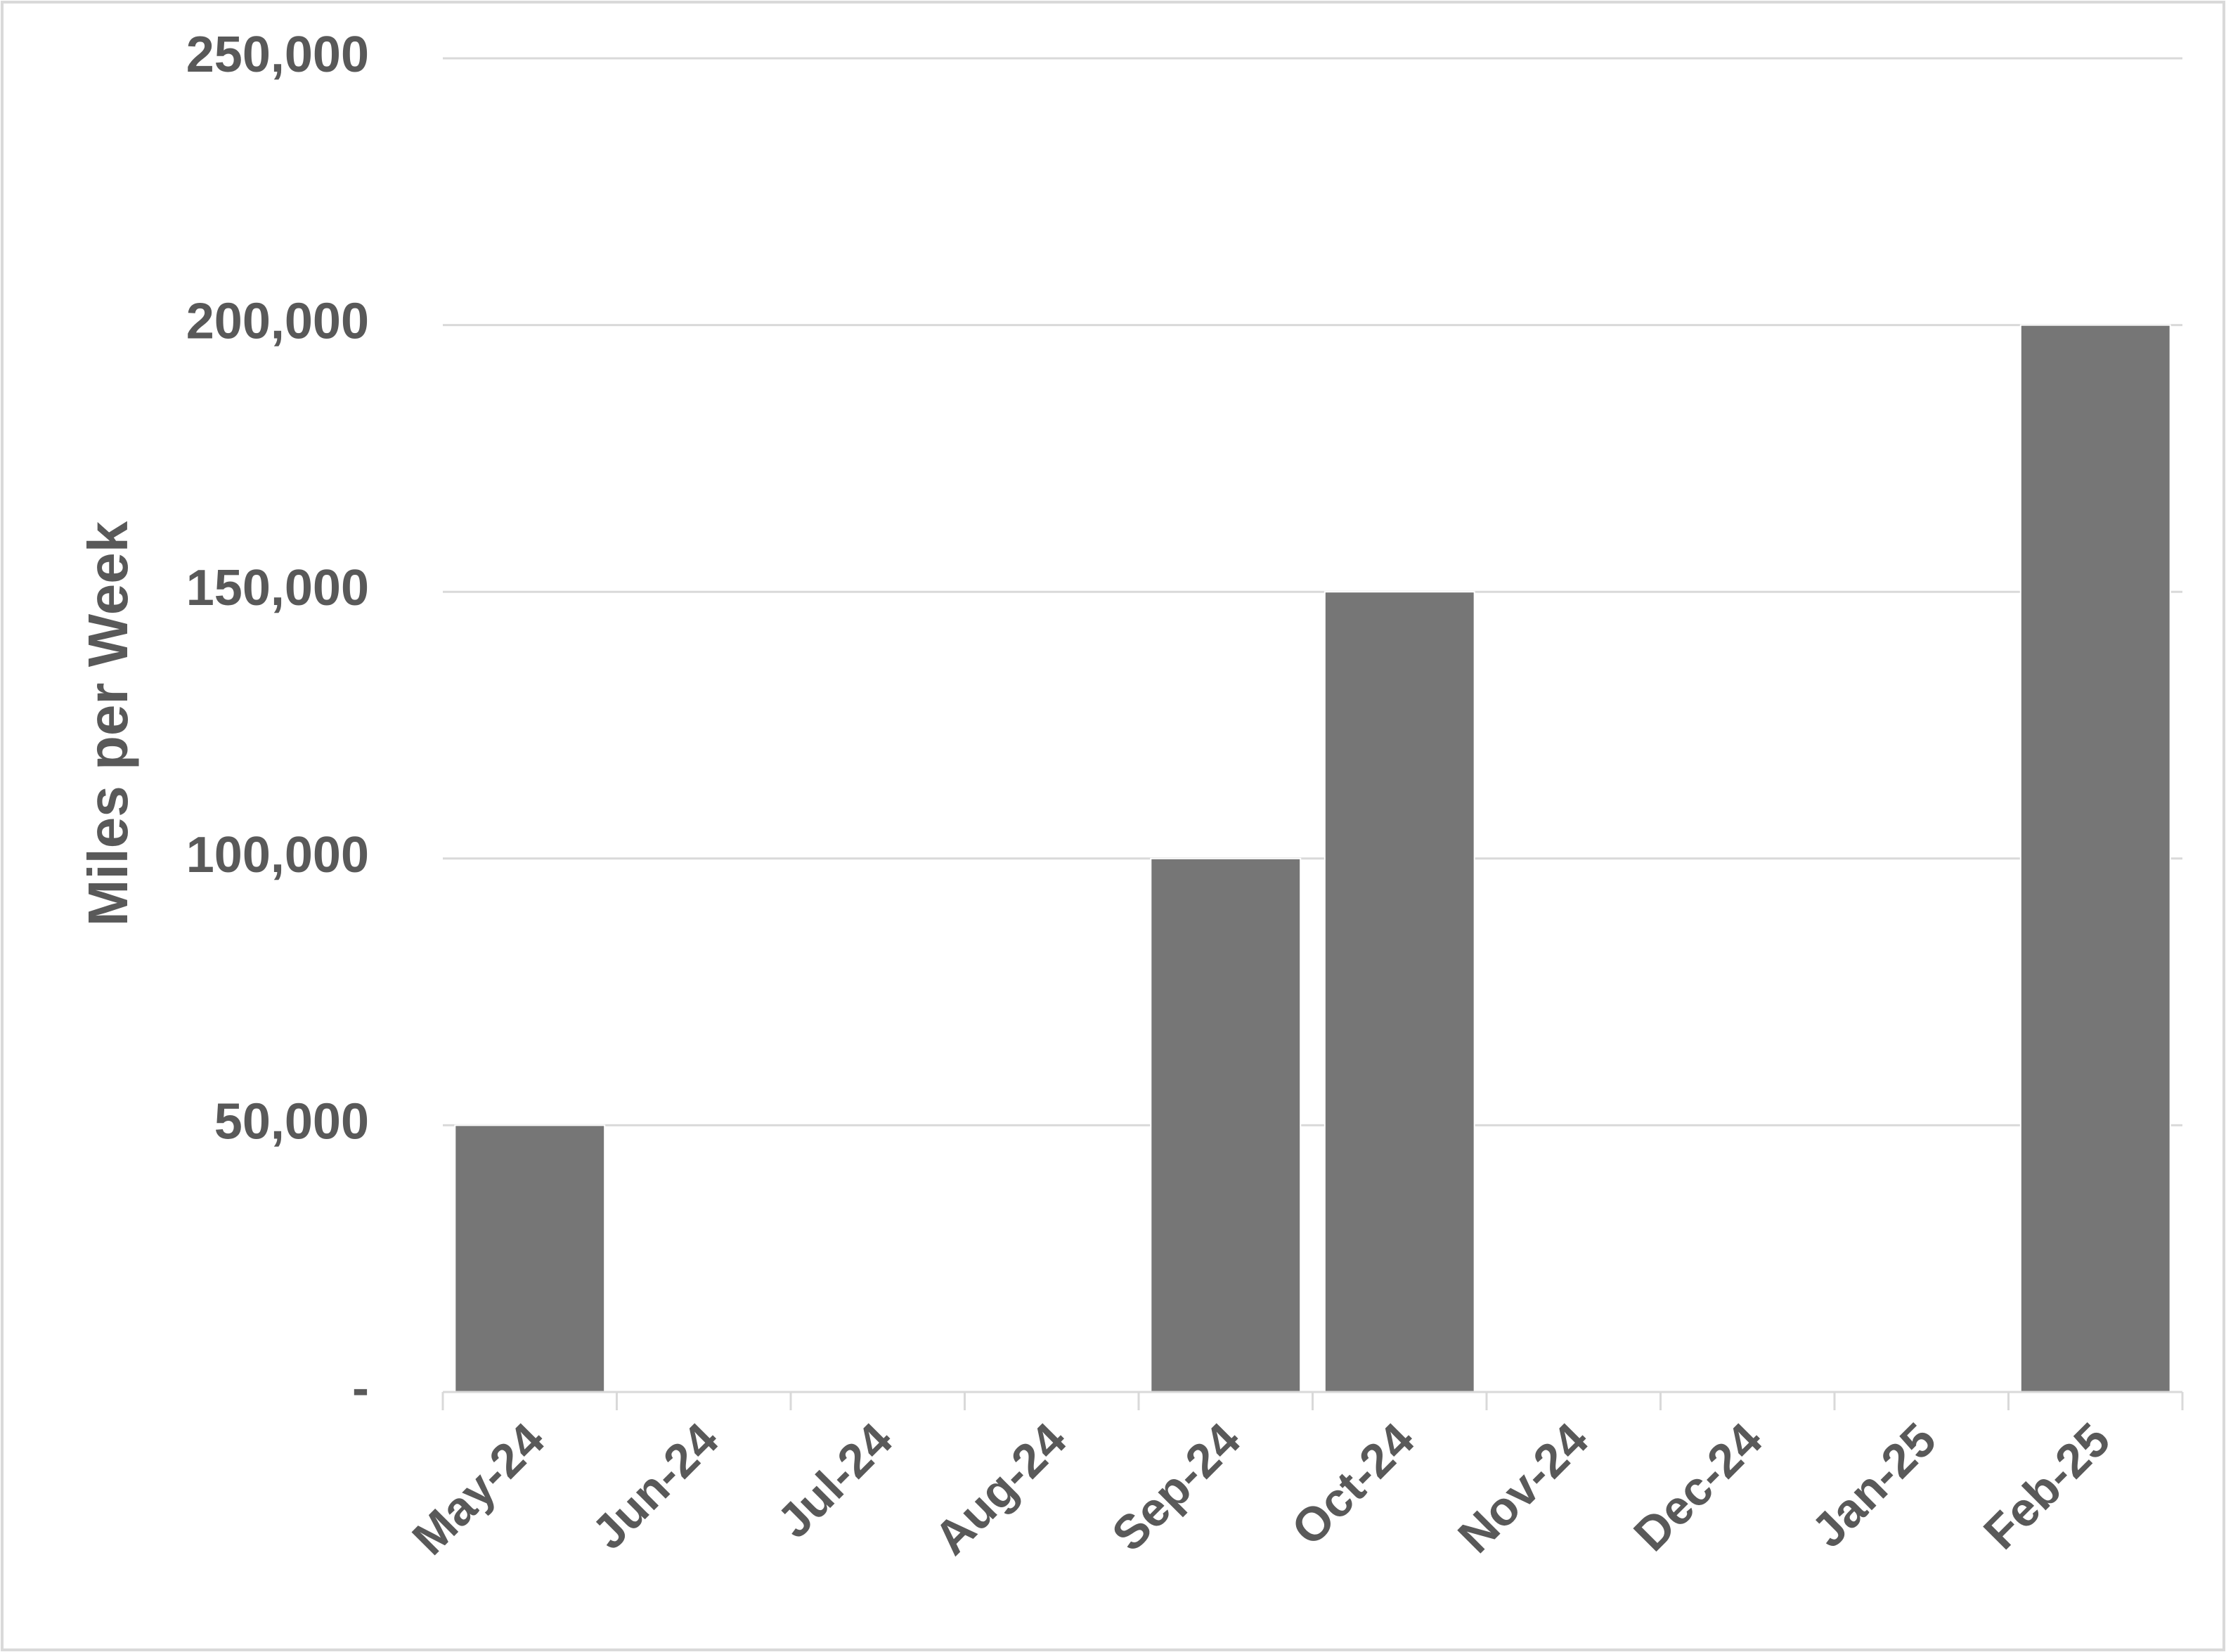  I want to click on y-axis-title: Miles per Week, so click(108, 723).